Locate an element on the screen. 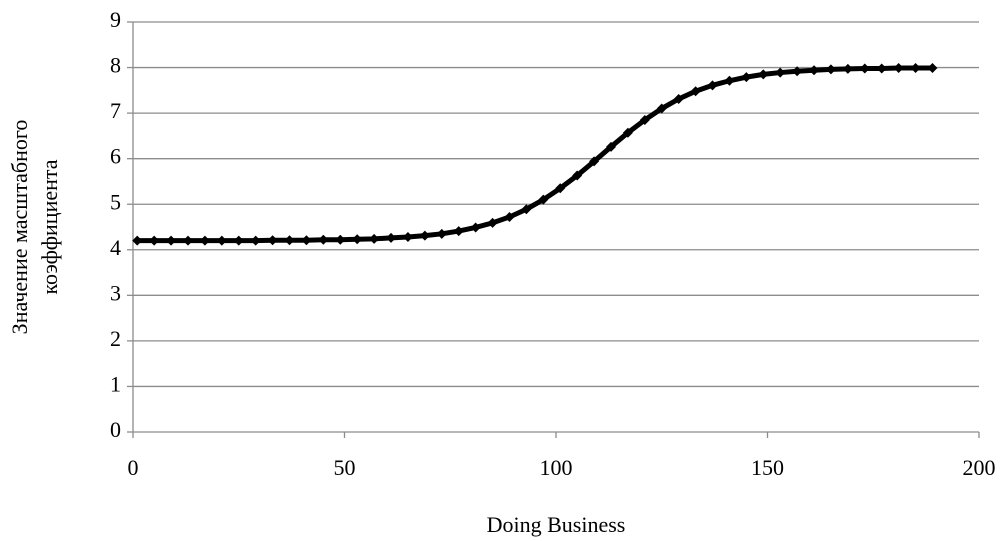 The width and height of the screenshot is (1006, 541). y-tick-label: 6 is located at coordinates (115, 156).